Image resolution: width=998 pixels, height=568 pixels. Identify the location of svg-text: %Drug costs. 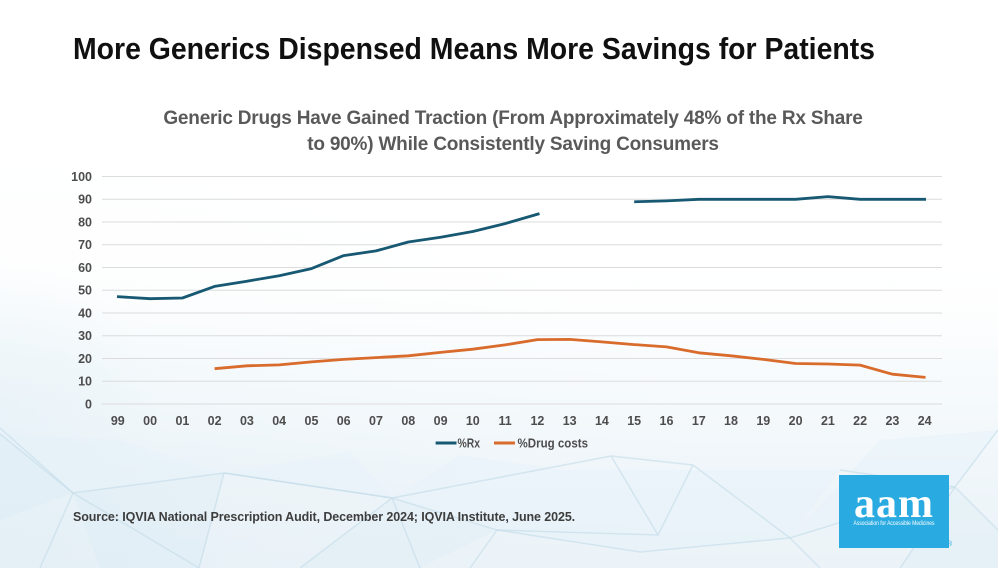
(553, 444).